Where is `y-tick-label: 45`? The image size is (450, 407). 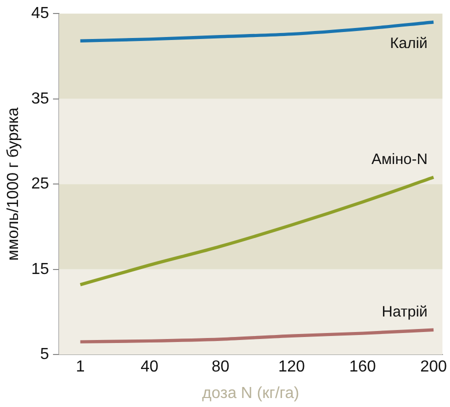 y-tick-label: 45 is located at coordinates (40, 13).